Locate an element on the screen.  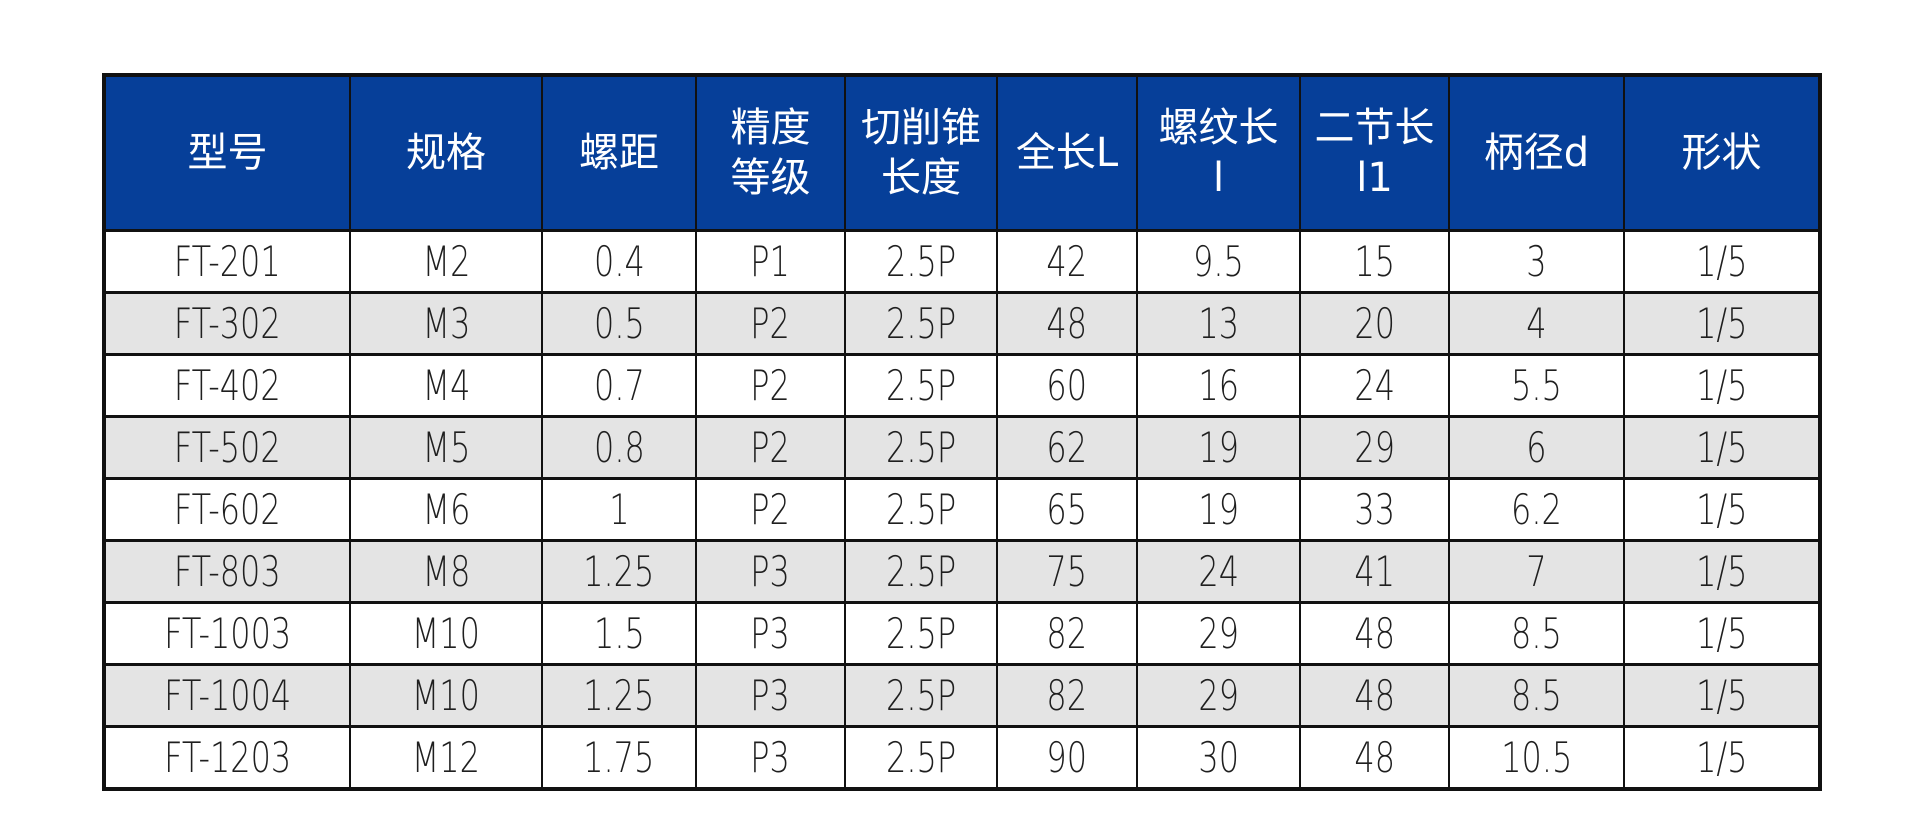
table-cell-value: M2 is located at coordinates (446, 261).